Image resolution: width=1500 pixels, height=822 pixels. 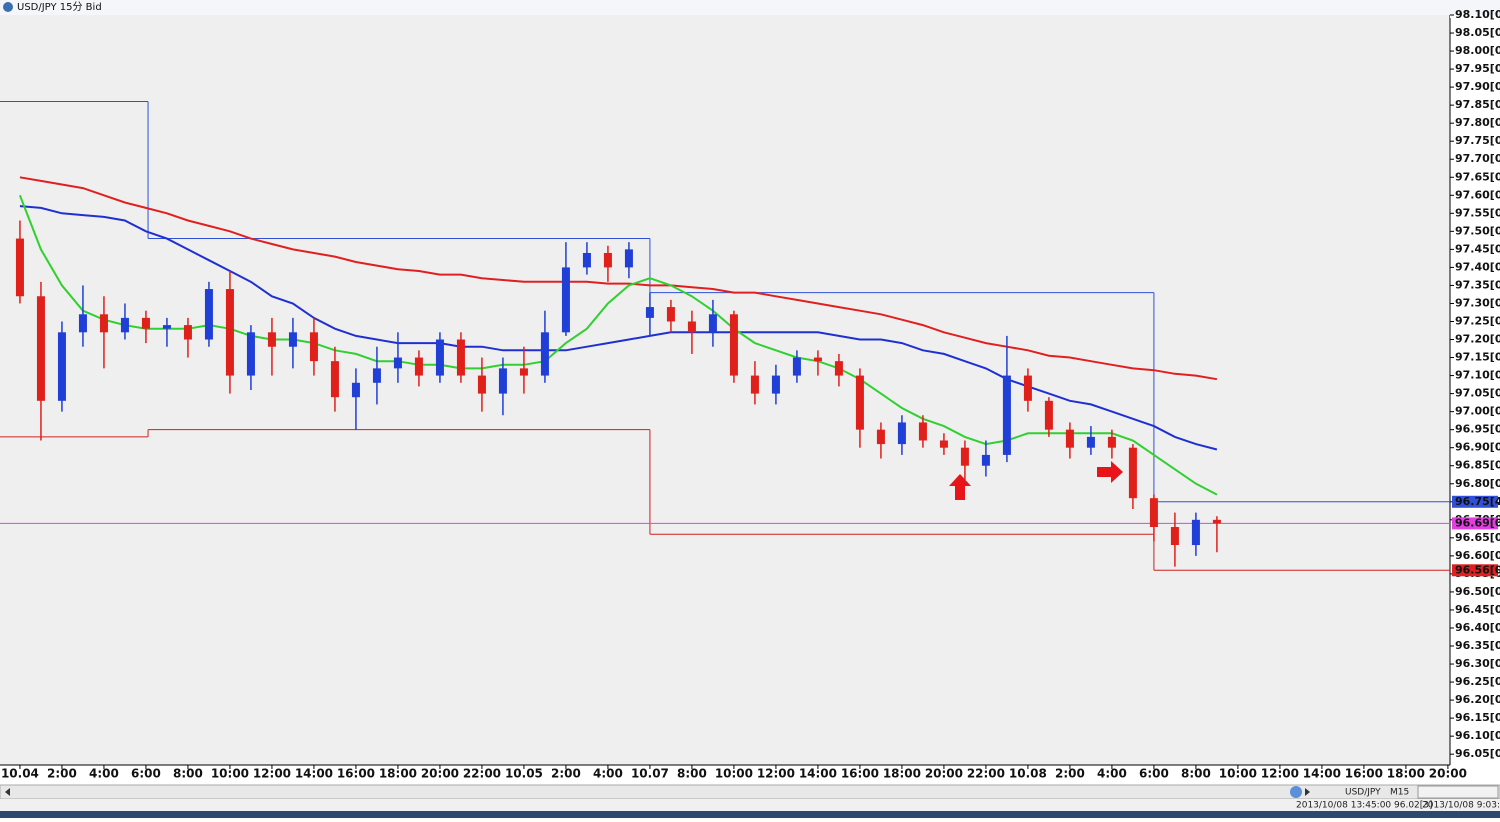 I want to click on y-tick-label: 97.55[0], so click(x=1477, y=212).